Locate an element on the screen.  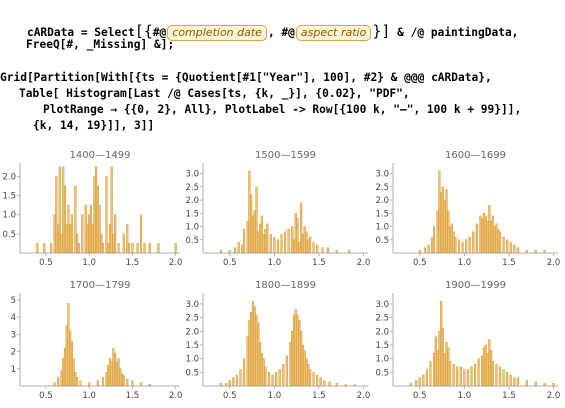
histogram-panel: 1800—1899 0.5 1.0 1.5 2.0 0.5 1.0 1.5 2.0 2.5 3.0 is located at coordinates (277, 340).